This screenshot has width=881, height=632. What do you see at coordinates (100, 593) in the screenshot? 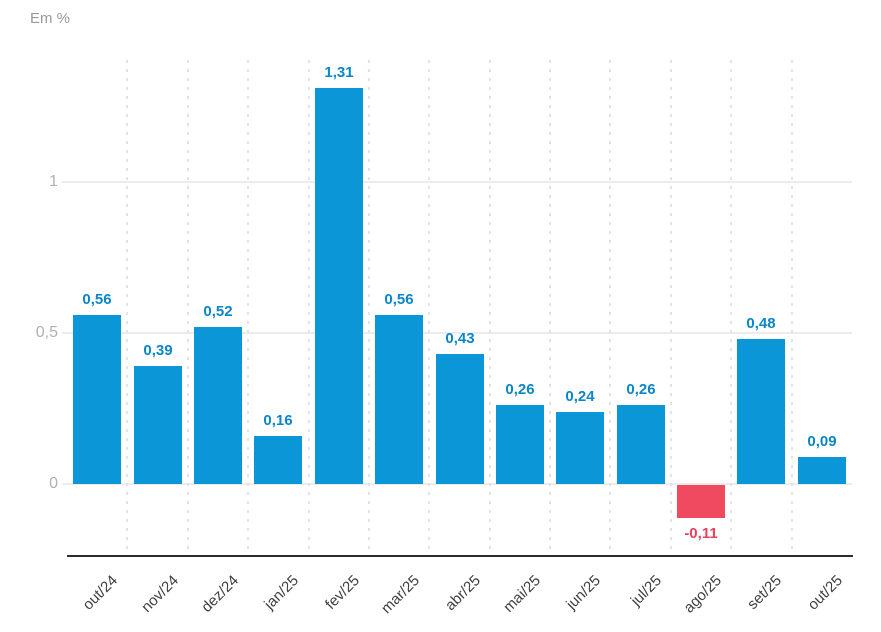
I see `x-axis-label: out/24` at bounding box center [100, 593].